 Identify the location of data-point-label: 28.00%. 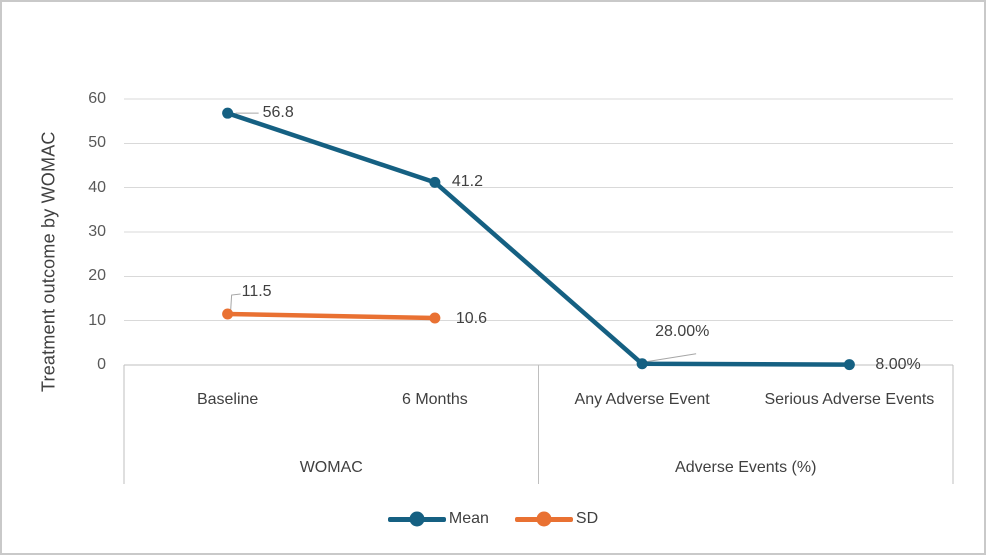
(682, 331).